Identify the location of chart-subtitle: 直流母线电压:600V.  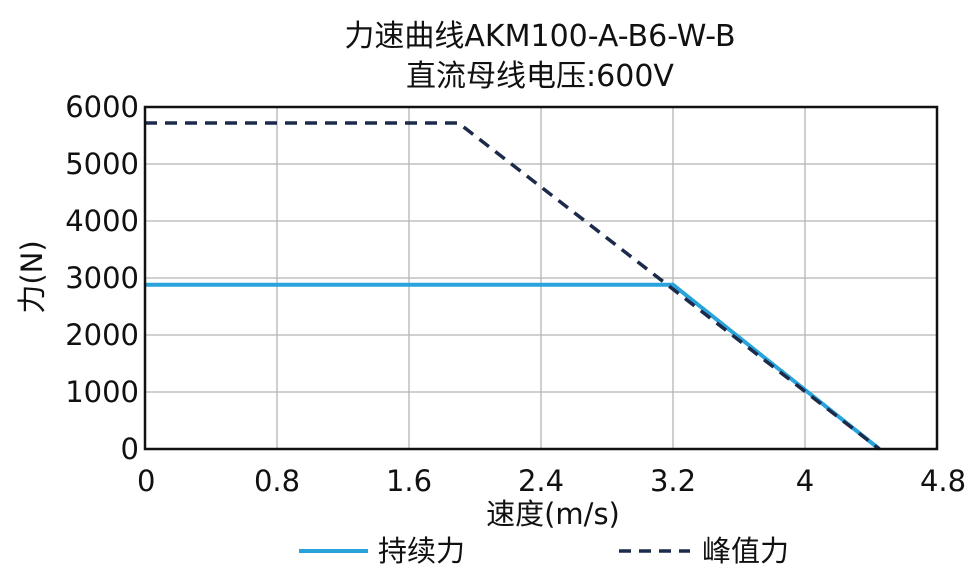
(540, 76).